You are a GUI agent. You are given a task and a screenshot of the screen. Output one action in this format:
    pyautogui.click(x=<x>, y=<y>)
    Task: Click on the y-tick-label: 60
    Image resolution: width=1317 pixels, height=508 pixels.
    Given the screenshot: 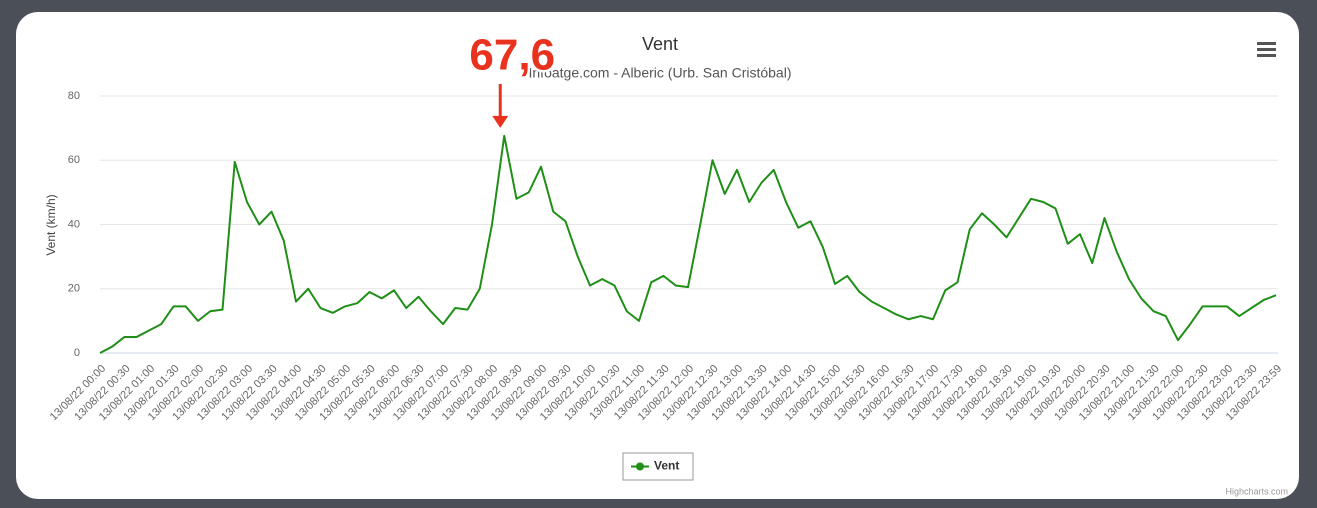 What is the action you would take?
    pyautogui.click(x=74, y=160)
    